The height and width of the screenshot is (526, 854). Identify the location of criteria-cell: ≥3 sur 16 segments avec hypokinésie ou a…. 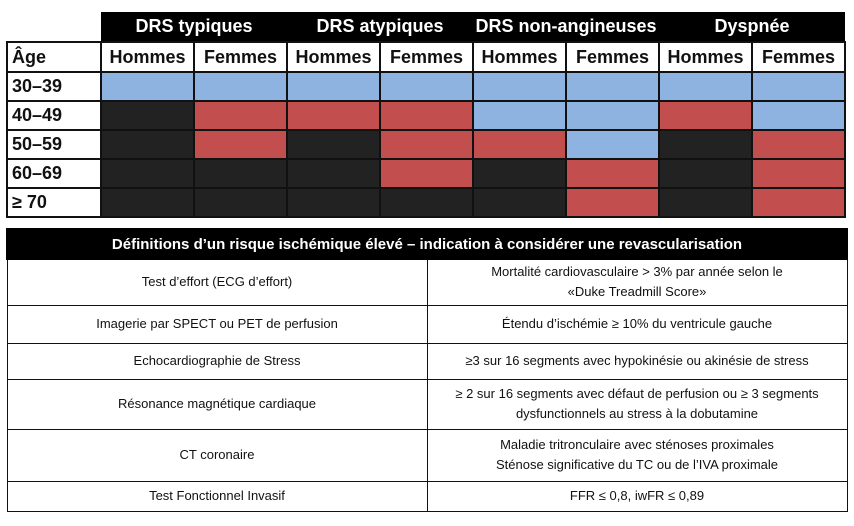
(637, 361).